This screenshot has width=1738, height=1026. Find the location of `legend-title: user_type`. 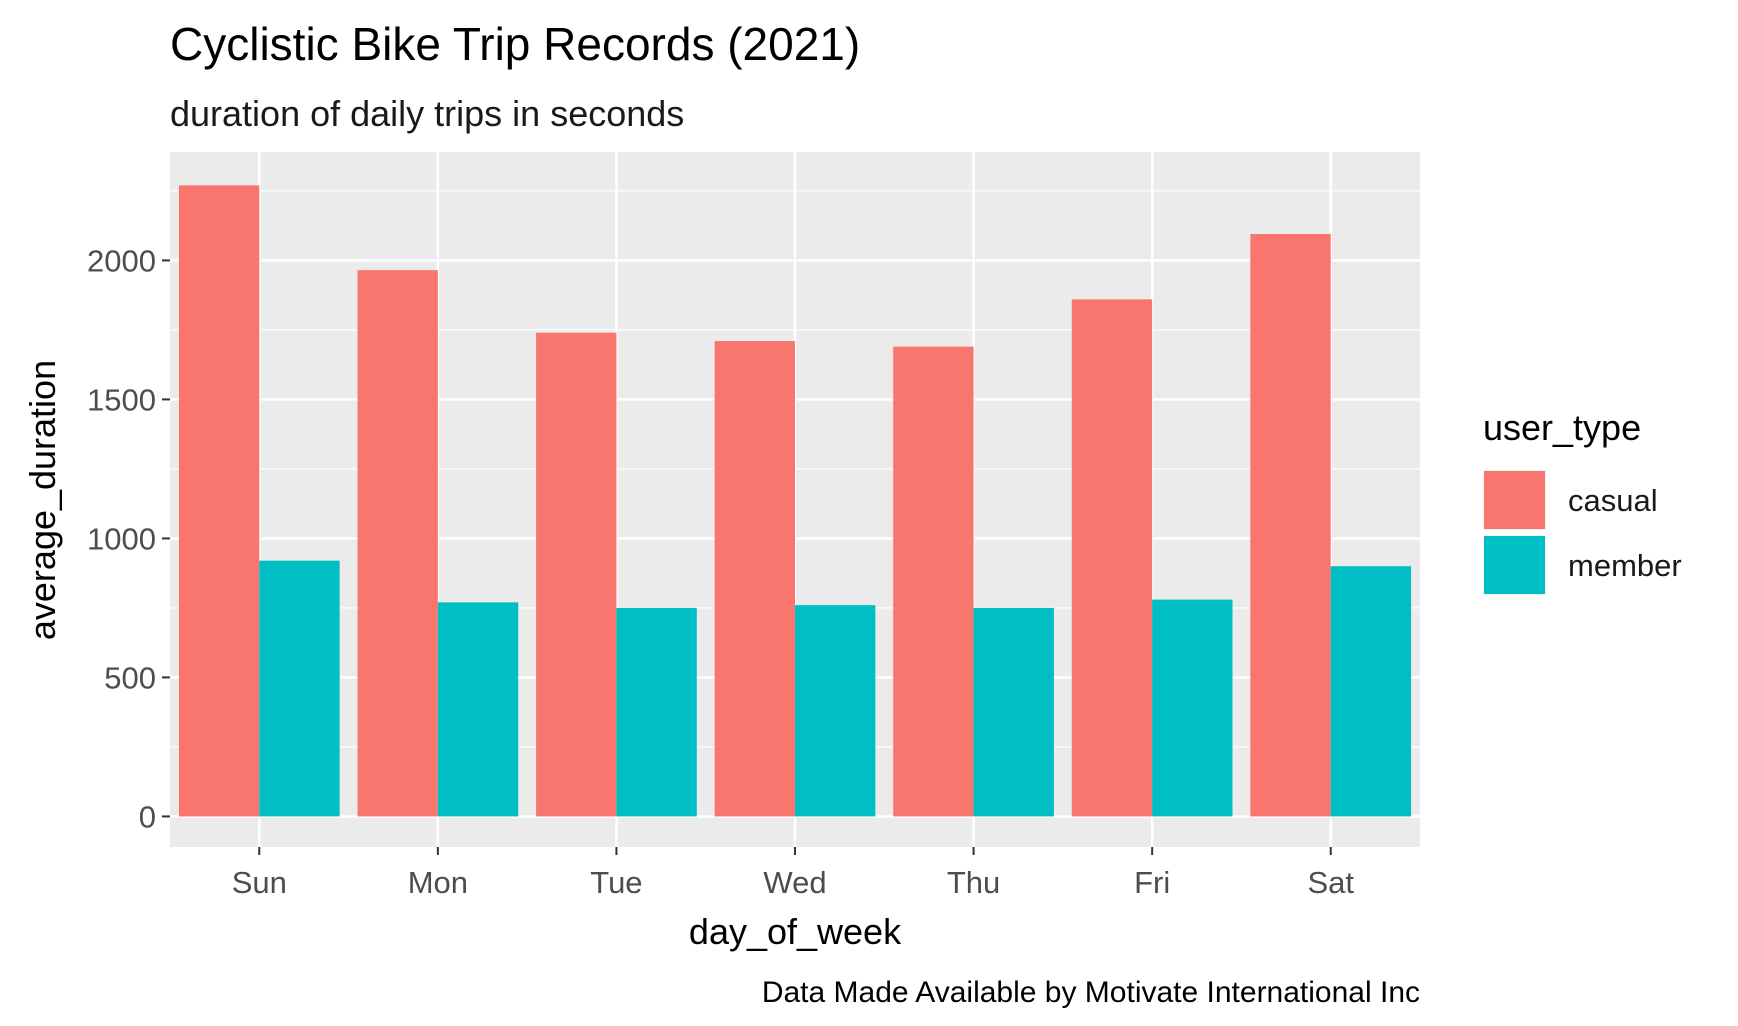

legend-title: user_type is located at coordinates (1562, 427).